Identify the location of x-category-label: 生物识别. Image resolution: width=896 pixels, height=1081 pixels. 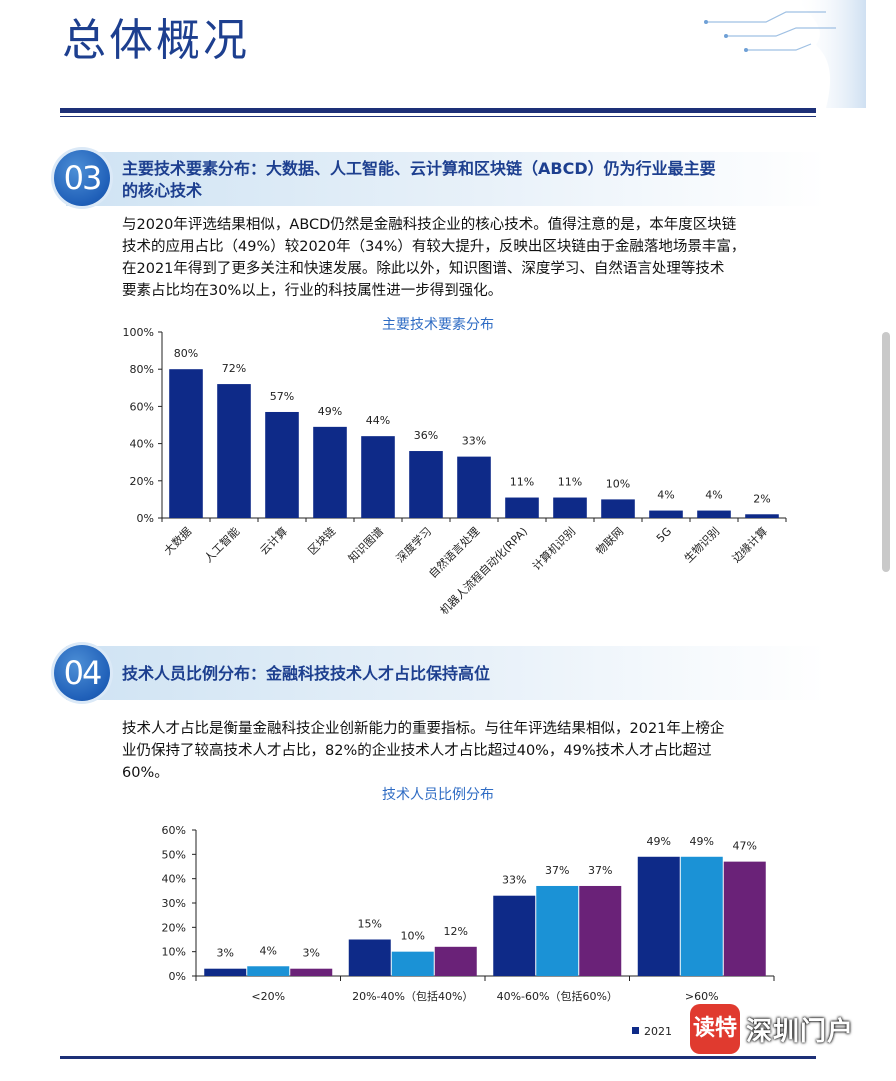
(701, 544).